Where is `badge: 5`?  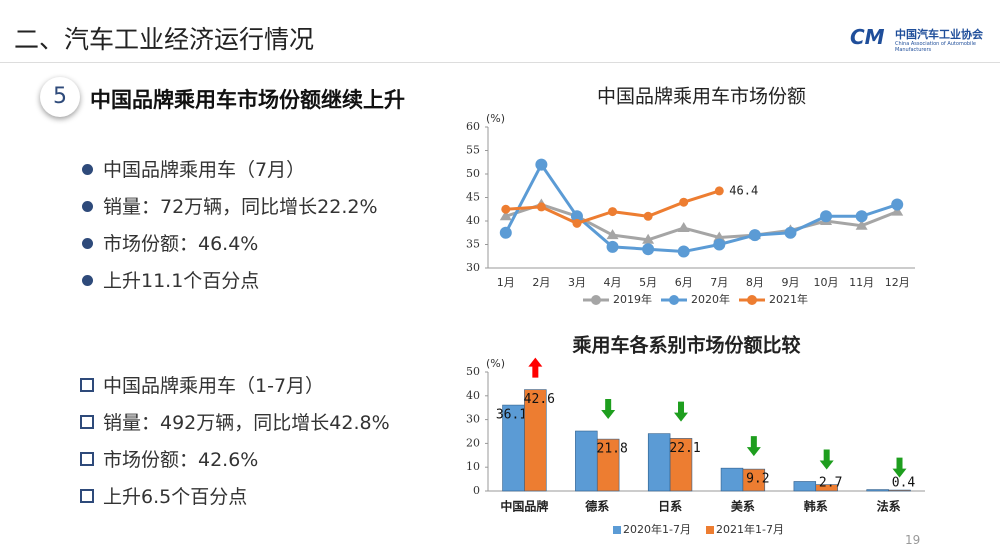 badge: 5 is located at coordinates (60, 97).